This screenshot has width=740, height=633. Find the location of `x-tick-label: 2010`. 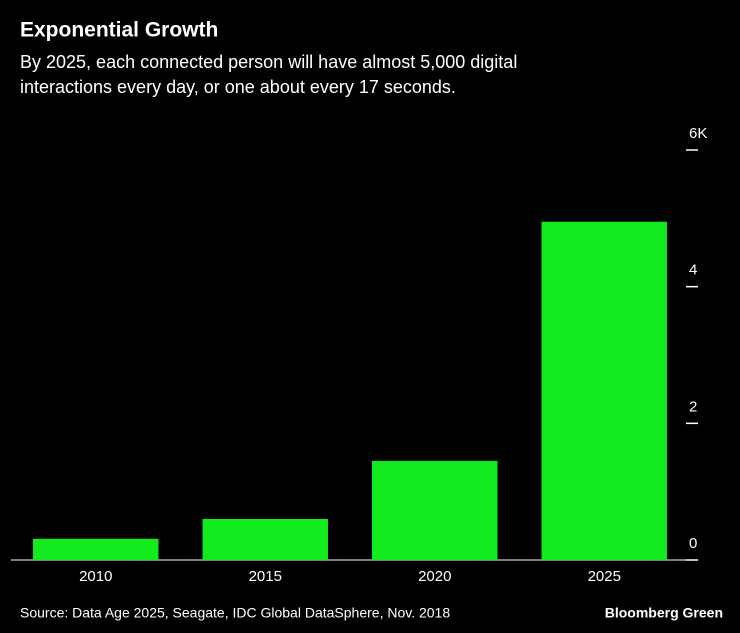

x-tick-label: 2010 is located at coordinates (95, 576).